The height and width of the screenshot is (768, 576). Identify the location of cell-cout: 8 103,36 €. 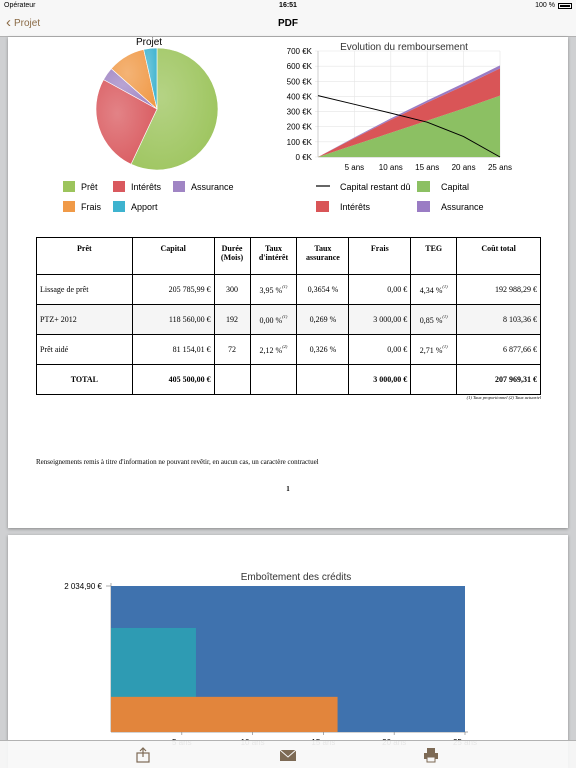
(498, 319).